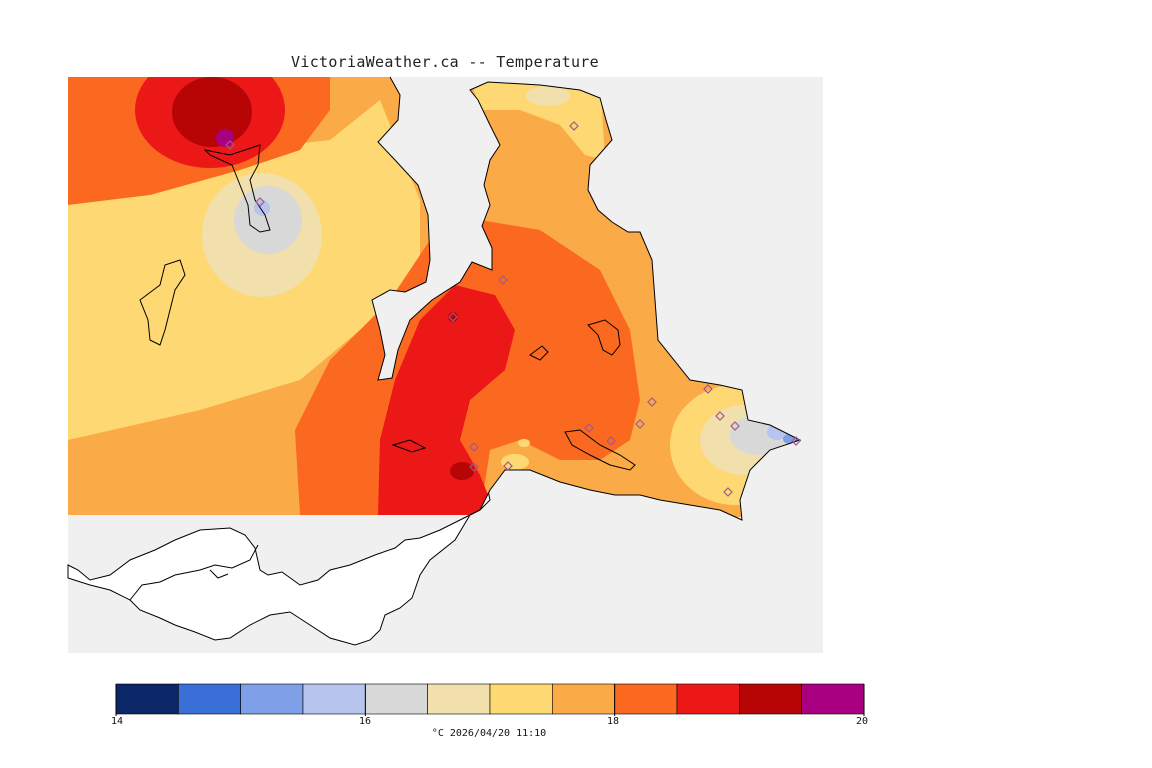  I want to click on island-west, so click(162, 302).